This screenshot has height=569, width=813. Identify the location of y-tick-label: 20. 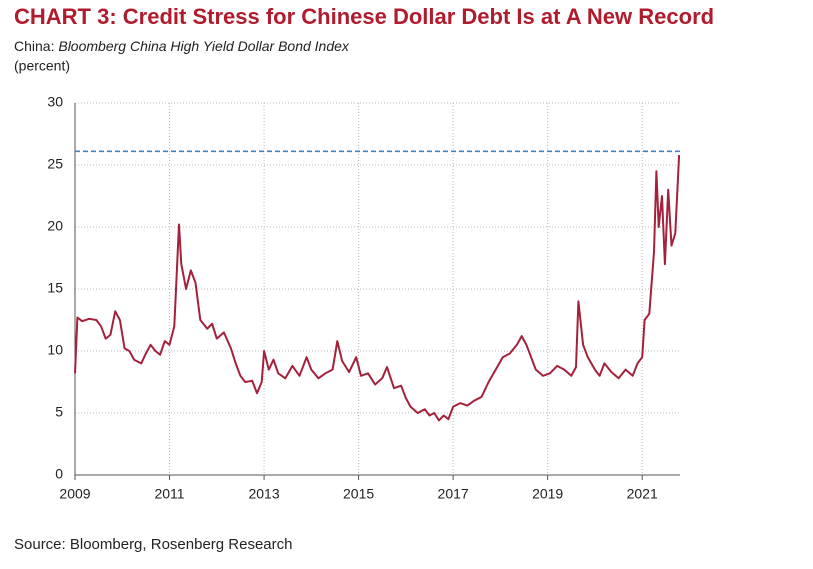
(55, 226).